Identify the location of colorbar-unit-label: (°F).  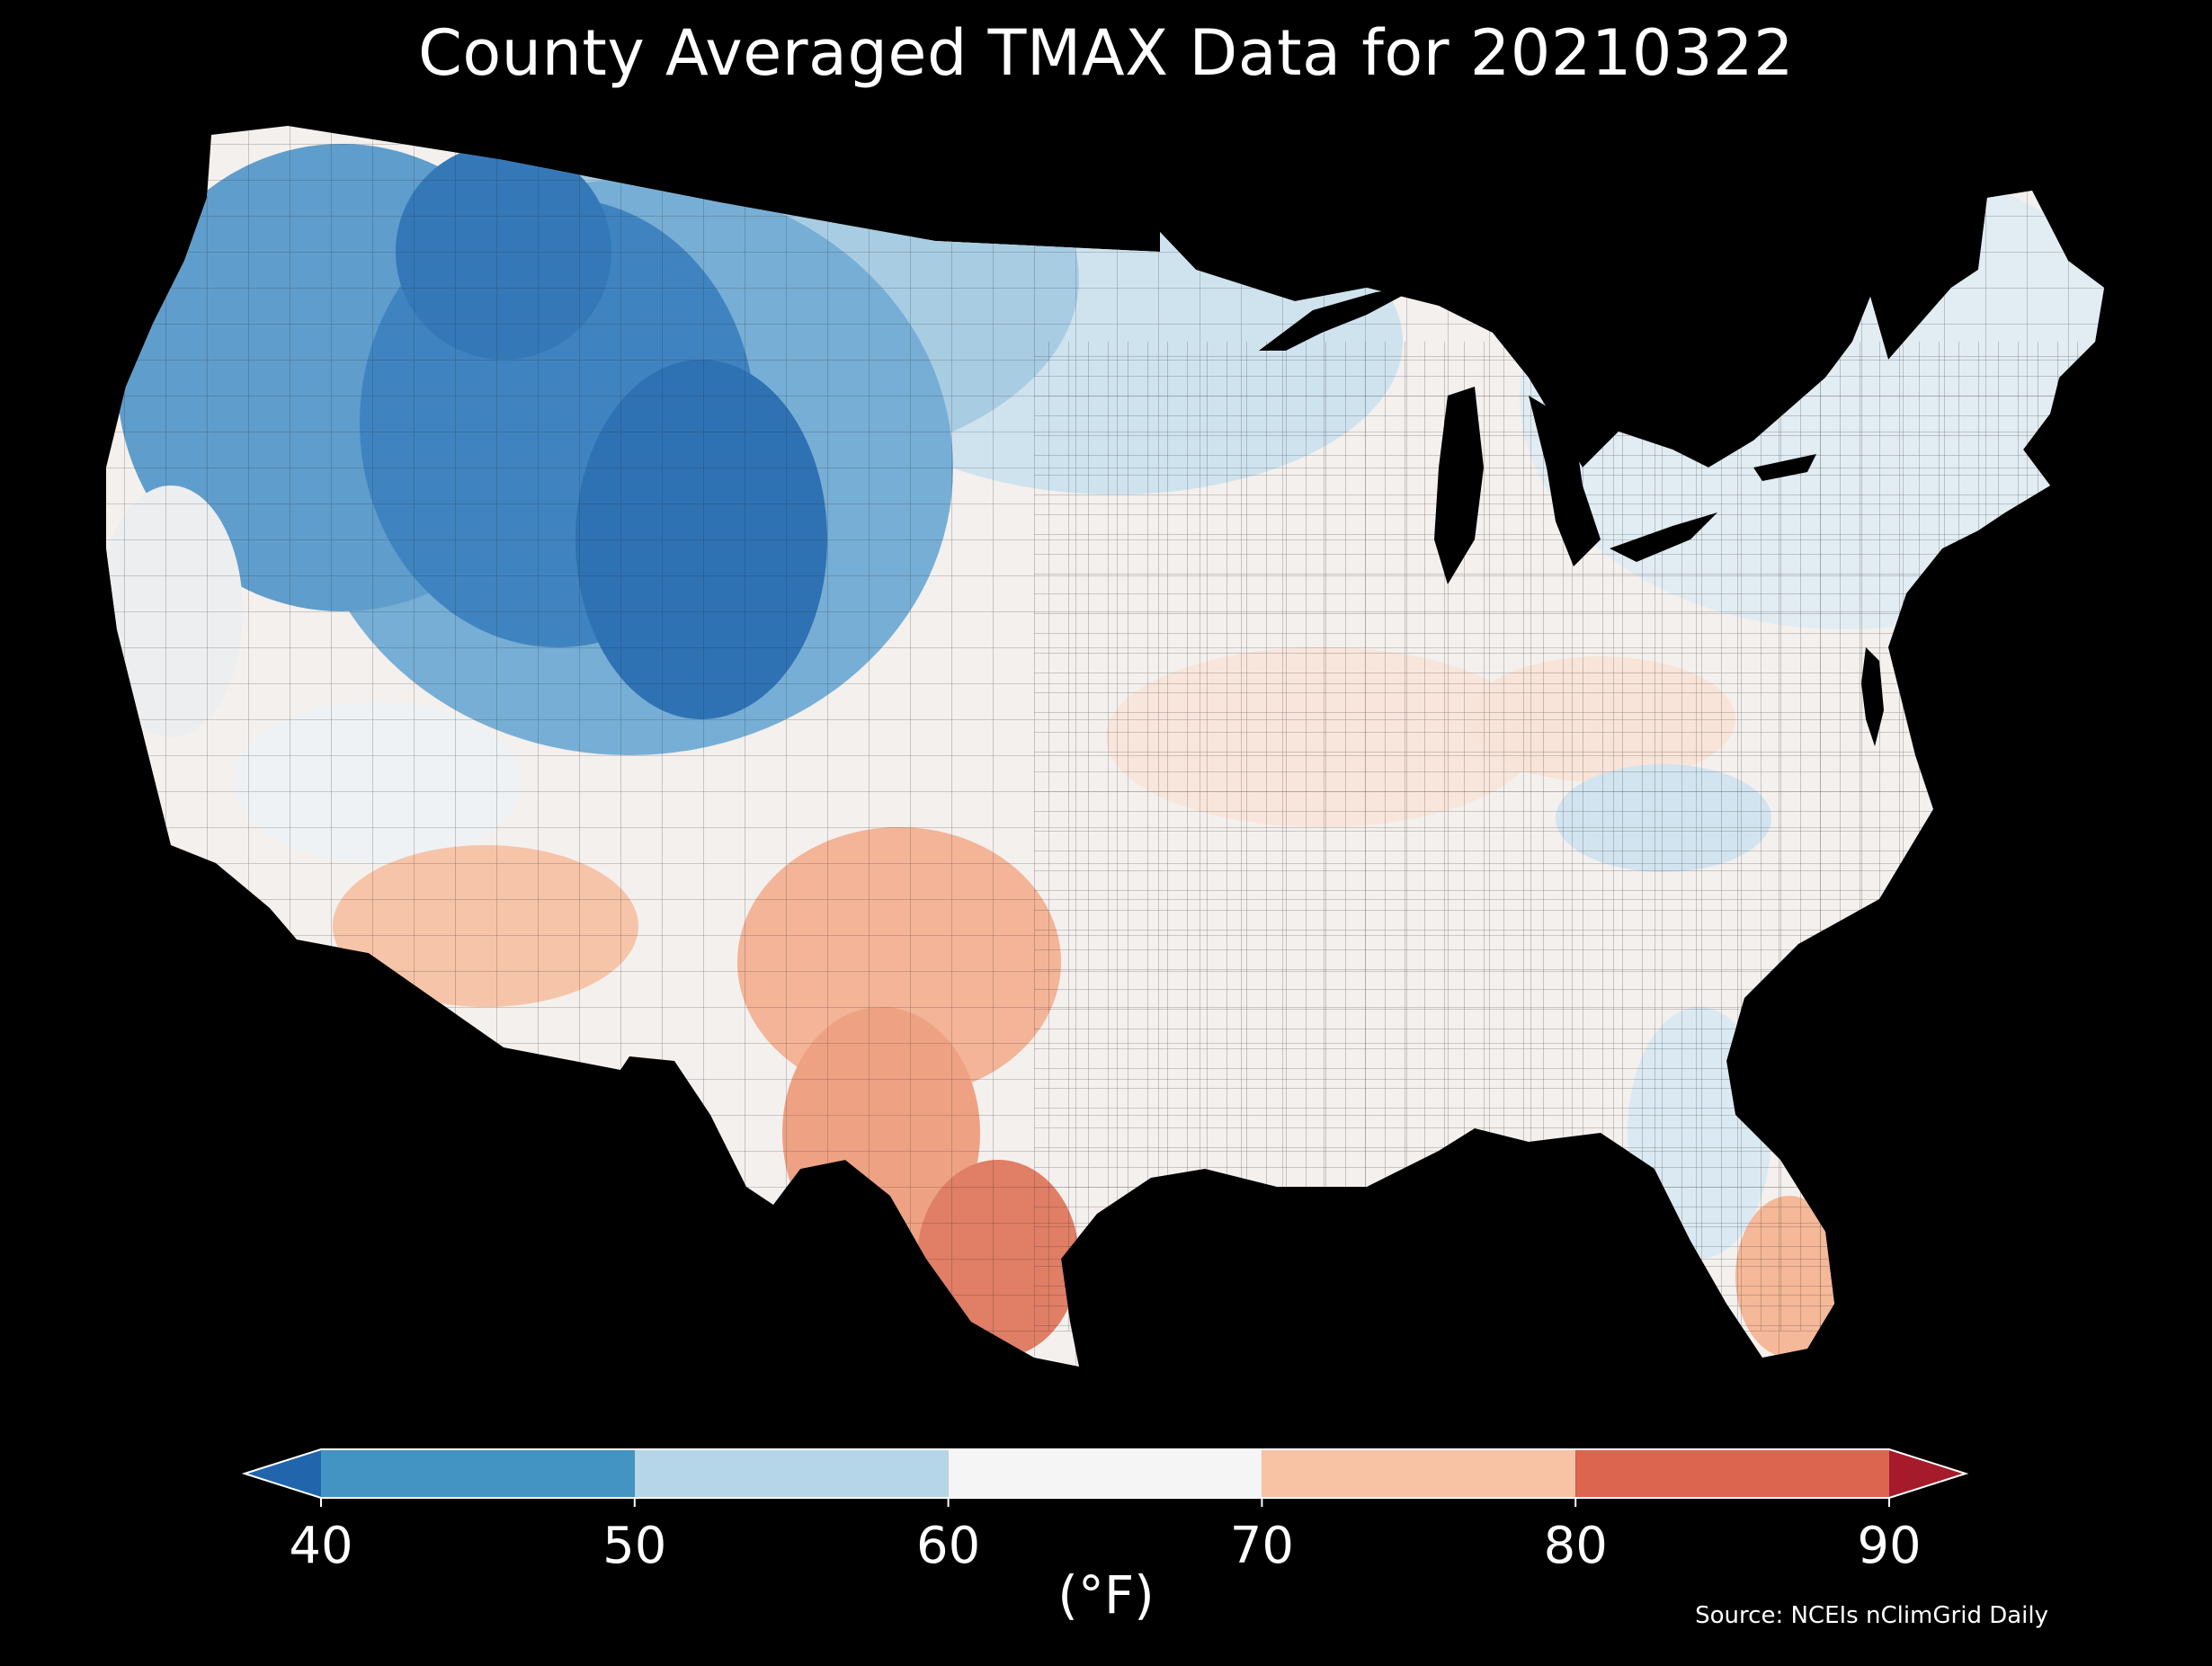
(1106, 1595).